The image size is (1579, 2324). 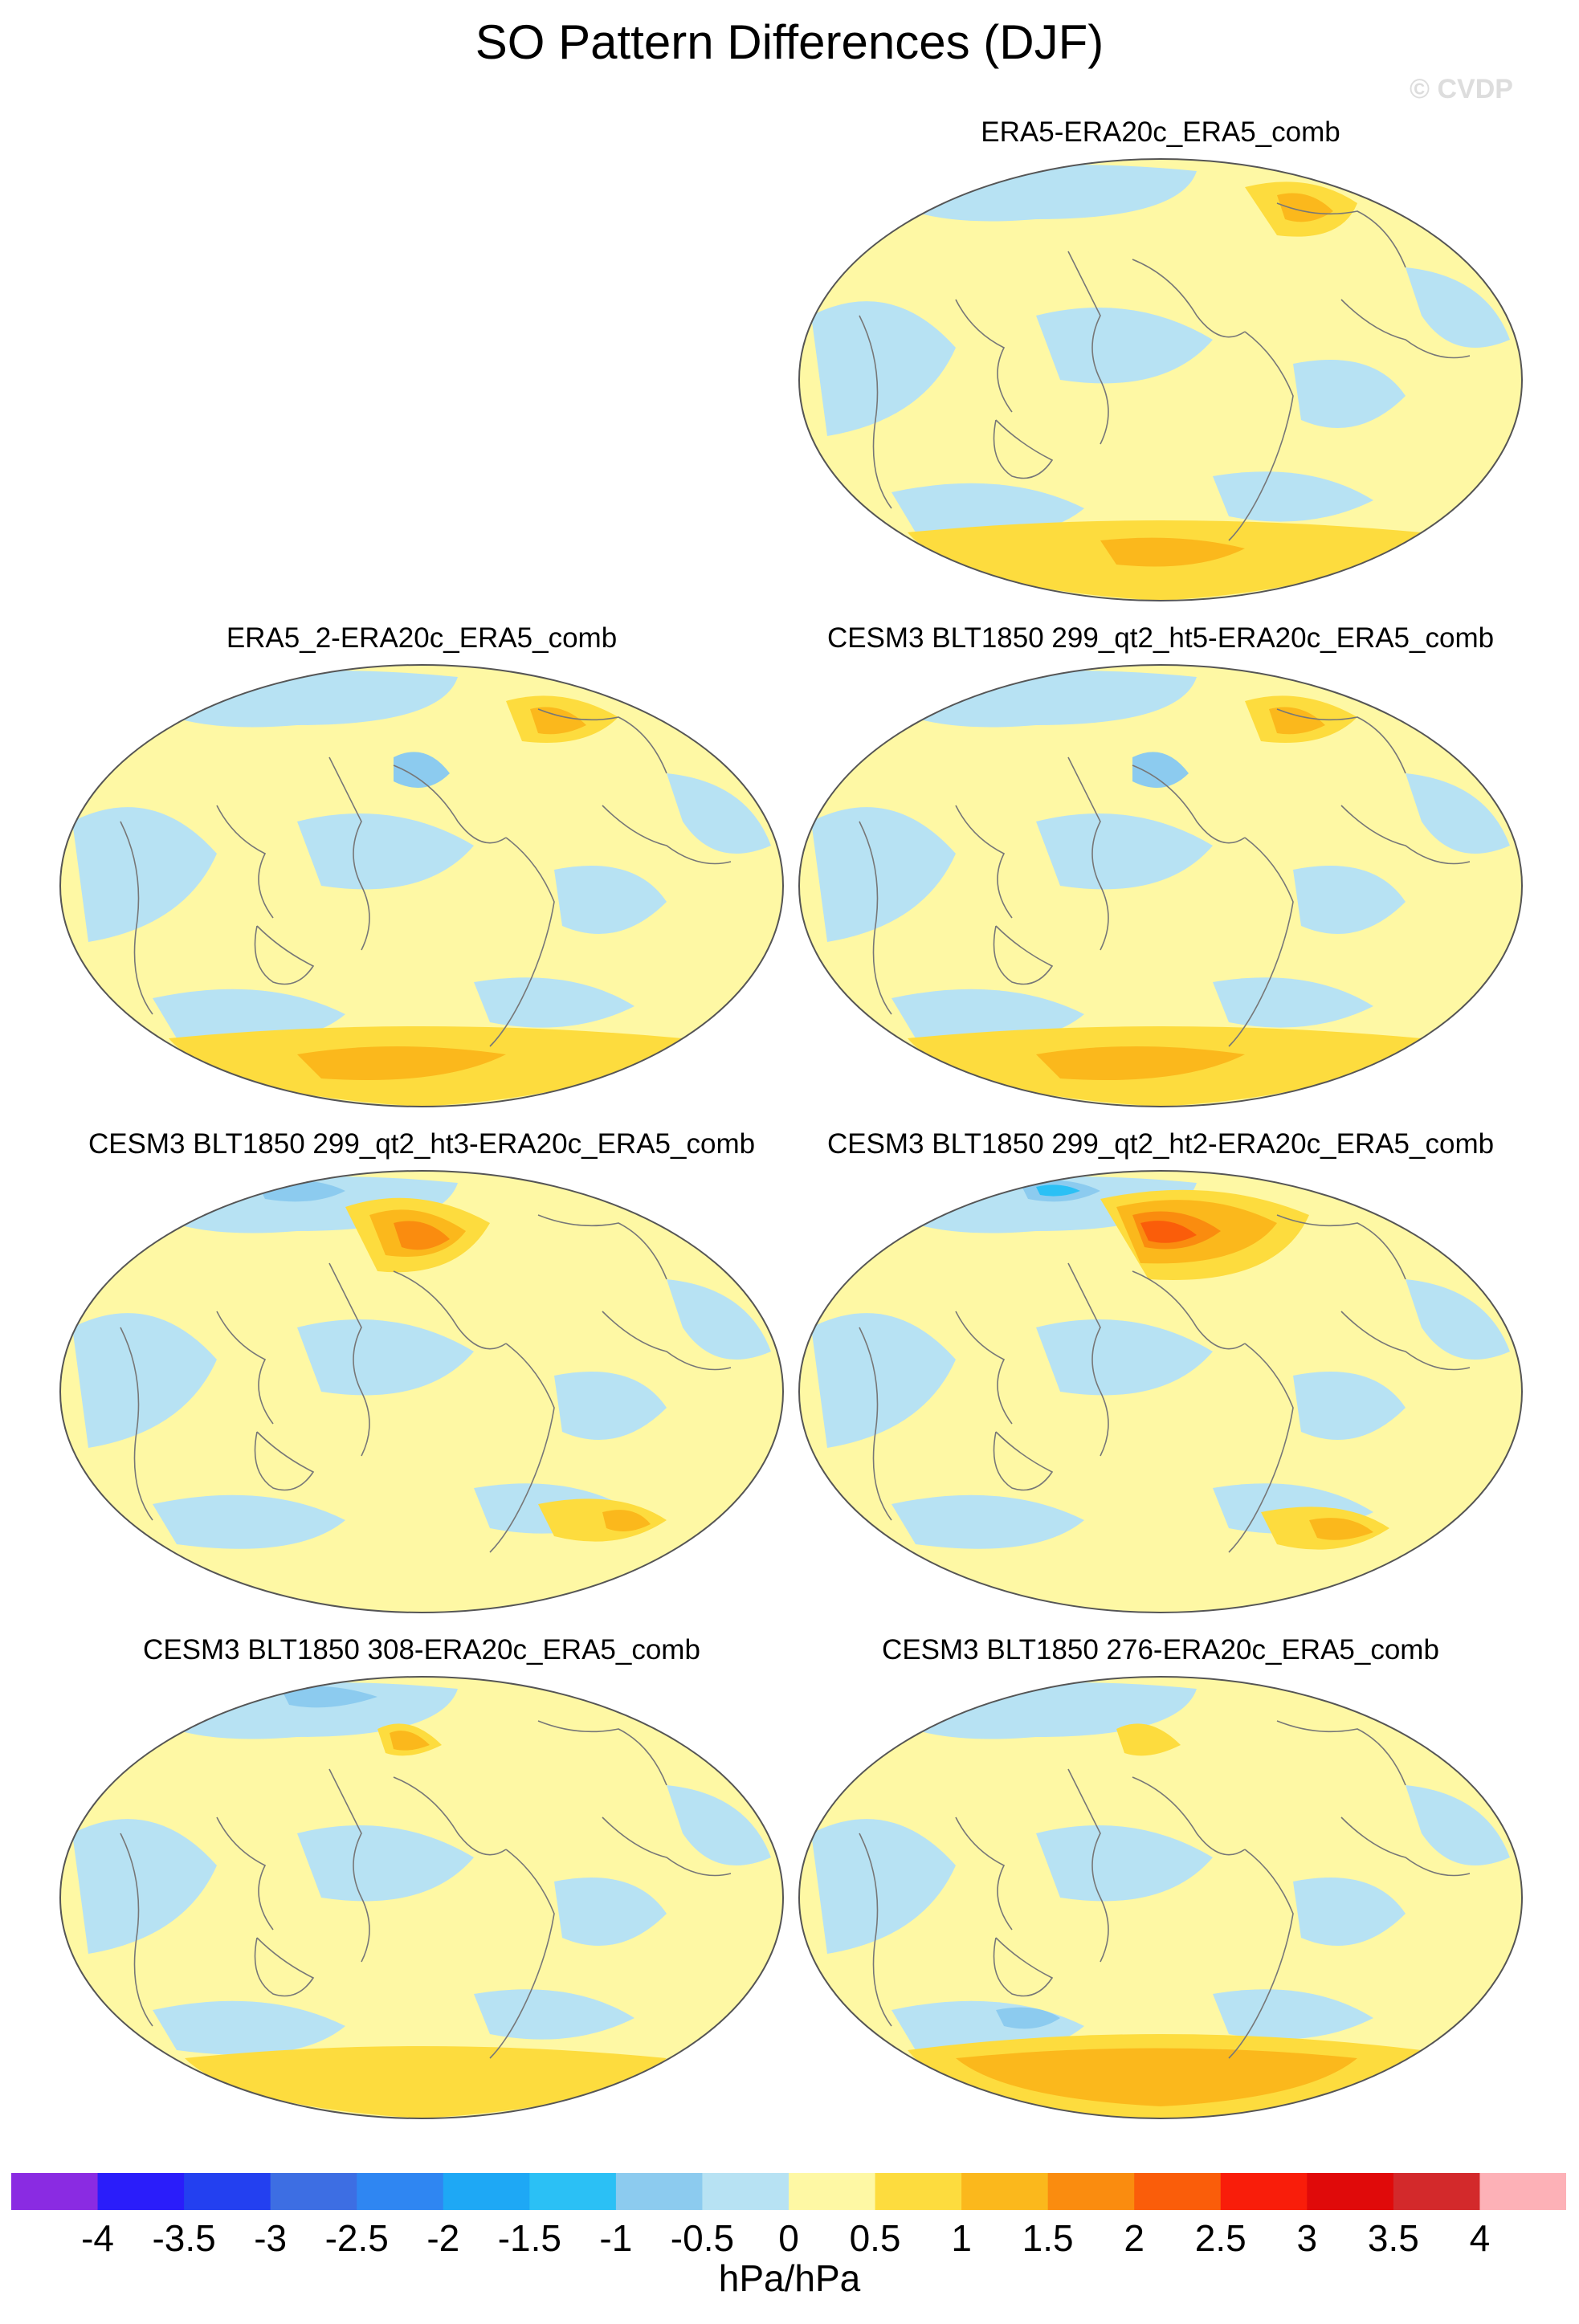 What do you see at coordinates (1160, 132) in the screenshot?
I see `panel-title: ERA5-ERA20c_ERA5_comb` at bounding box center [1160, 132].